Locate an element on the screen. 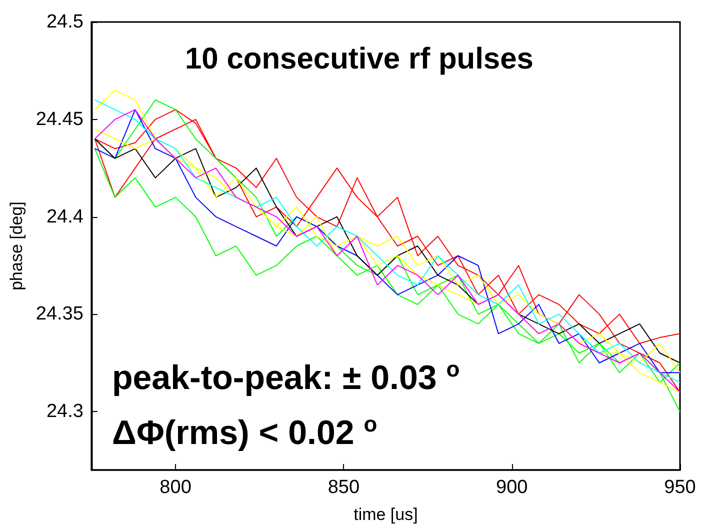  y-tick-label: 24.3 is located at coordinates (65, 411).